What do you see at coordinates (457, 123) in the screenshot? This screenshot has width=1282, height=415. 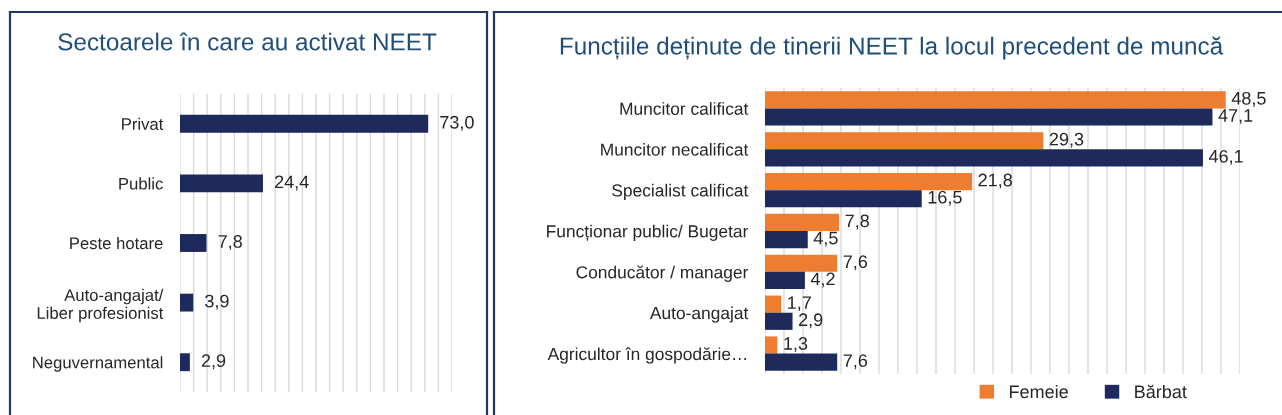 I see `data-label: 73,0` at bounding box center [457, 123].